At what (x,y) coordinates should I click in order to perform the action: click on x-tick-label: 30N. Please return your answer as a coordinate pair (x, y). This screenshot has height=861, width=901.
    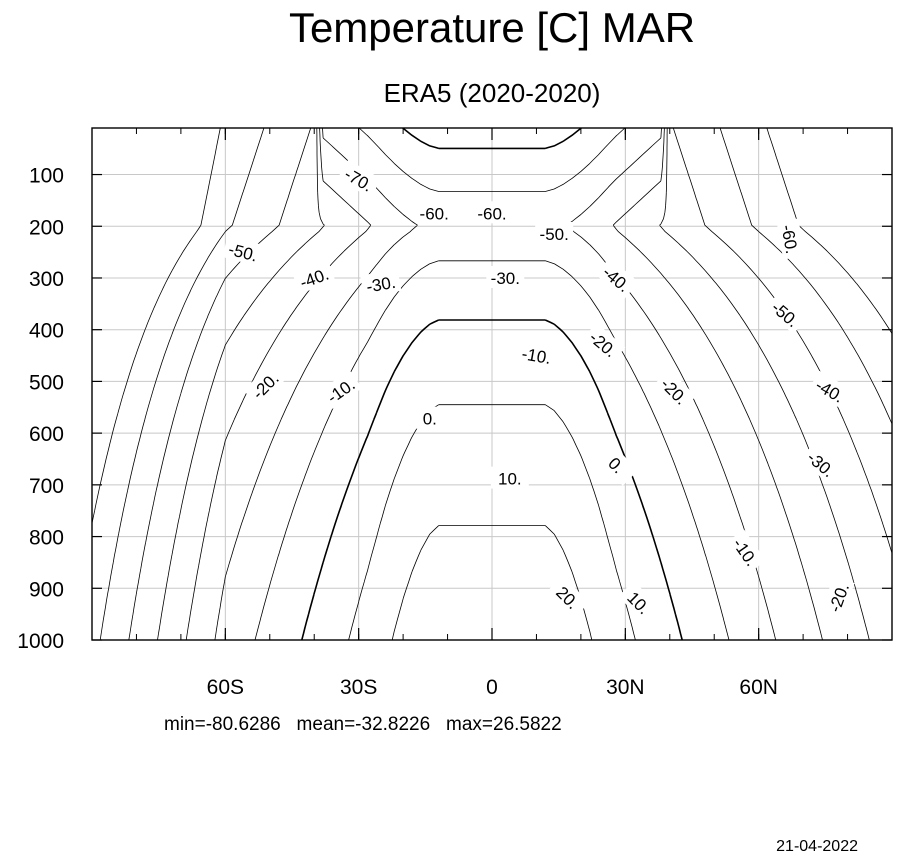
    Looking at the image, I should click on (625, 687).